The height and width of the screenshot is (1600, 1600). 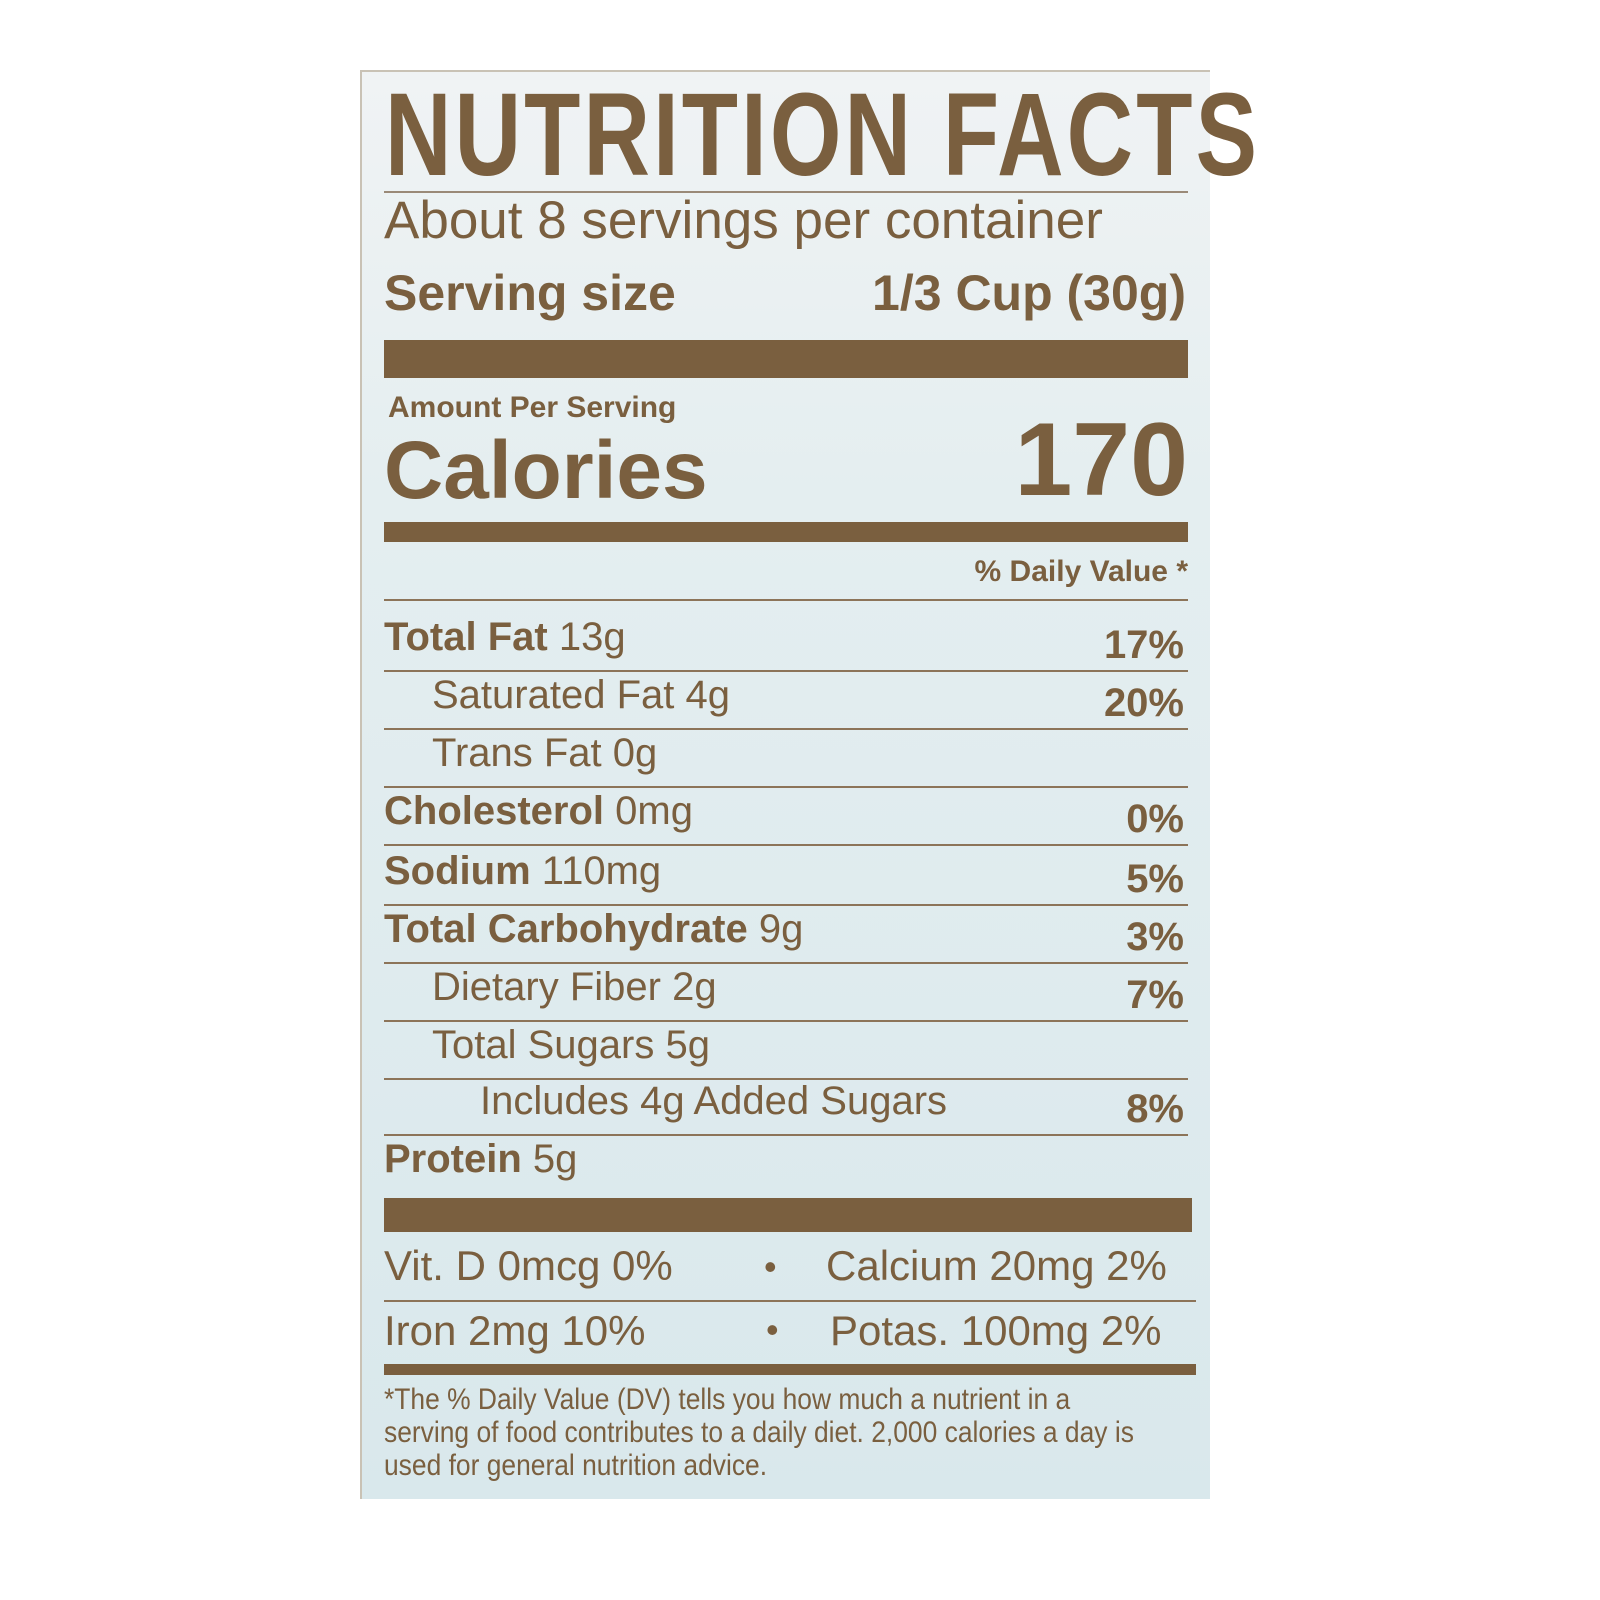 What do you see at coordinates (743, 220) in the screenshot?
I see `servings-per-container: About 8 servings per container` at bounding box center [743, 220].